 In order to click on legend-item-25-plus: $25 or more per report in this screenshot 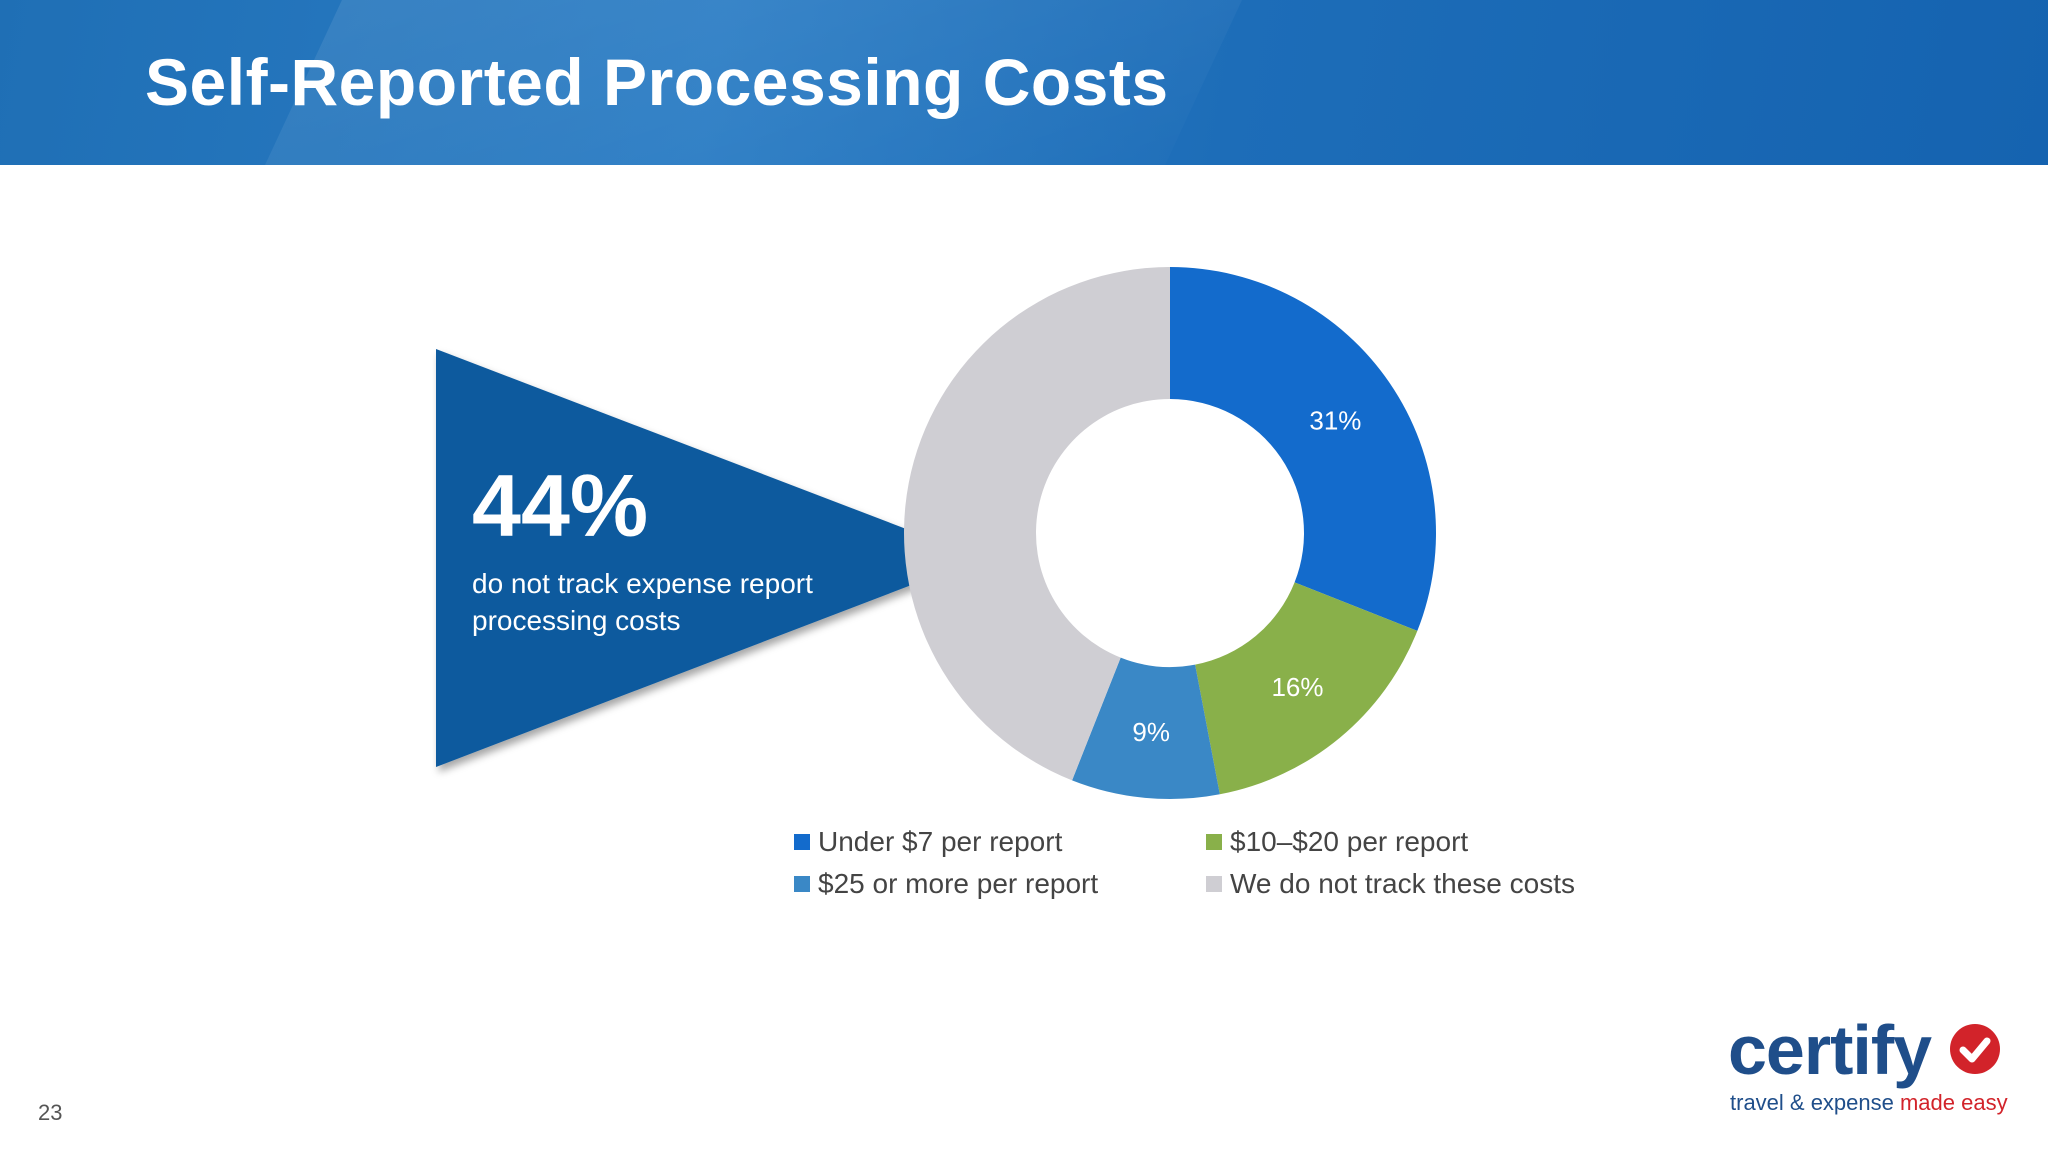, I will do `click(946, 884)`.